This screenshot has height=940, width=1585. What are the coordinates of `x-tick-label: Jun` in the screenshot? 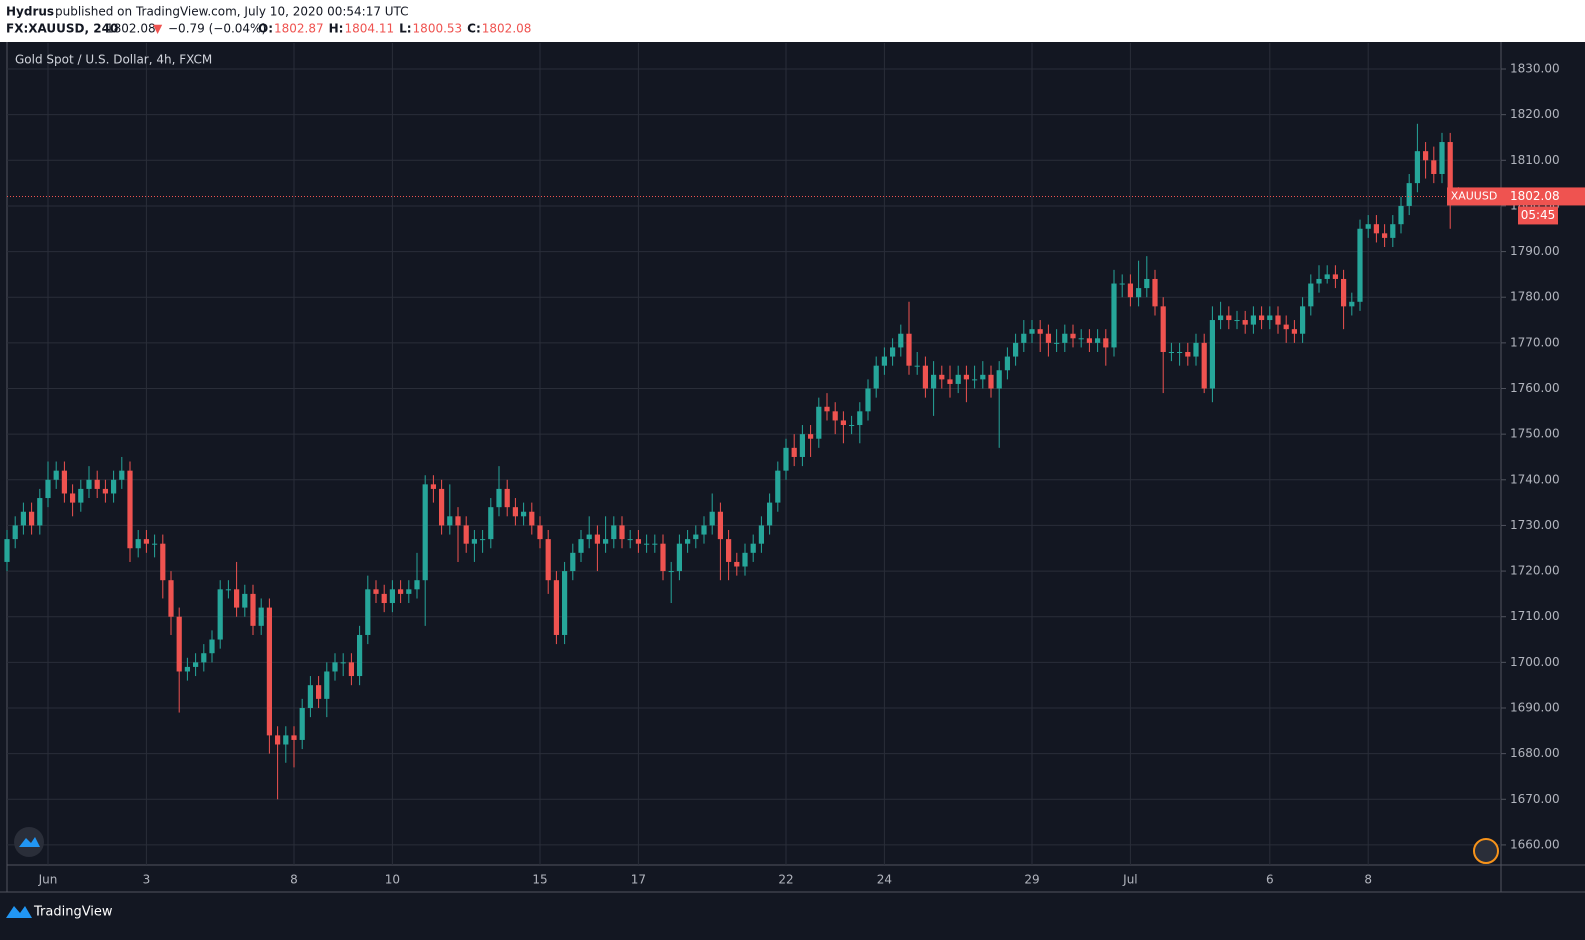 It's located at (48, 880).